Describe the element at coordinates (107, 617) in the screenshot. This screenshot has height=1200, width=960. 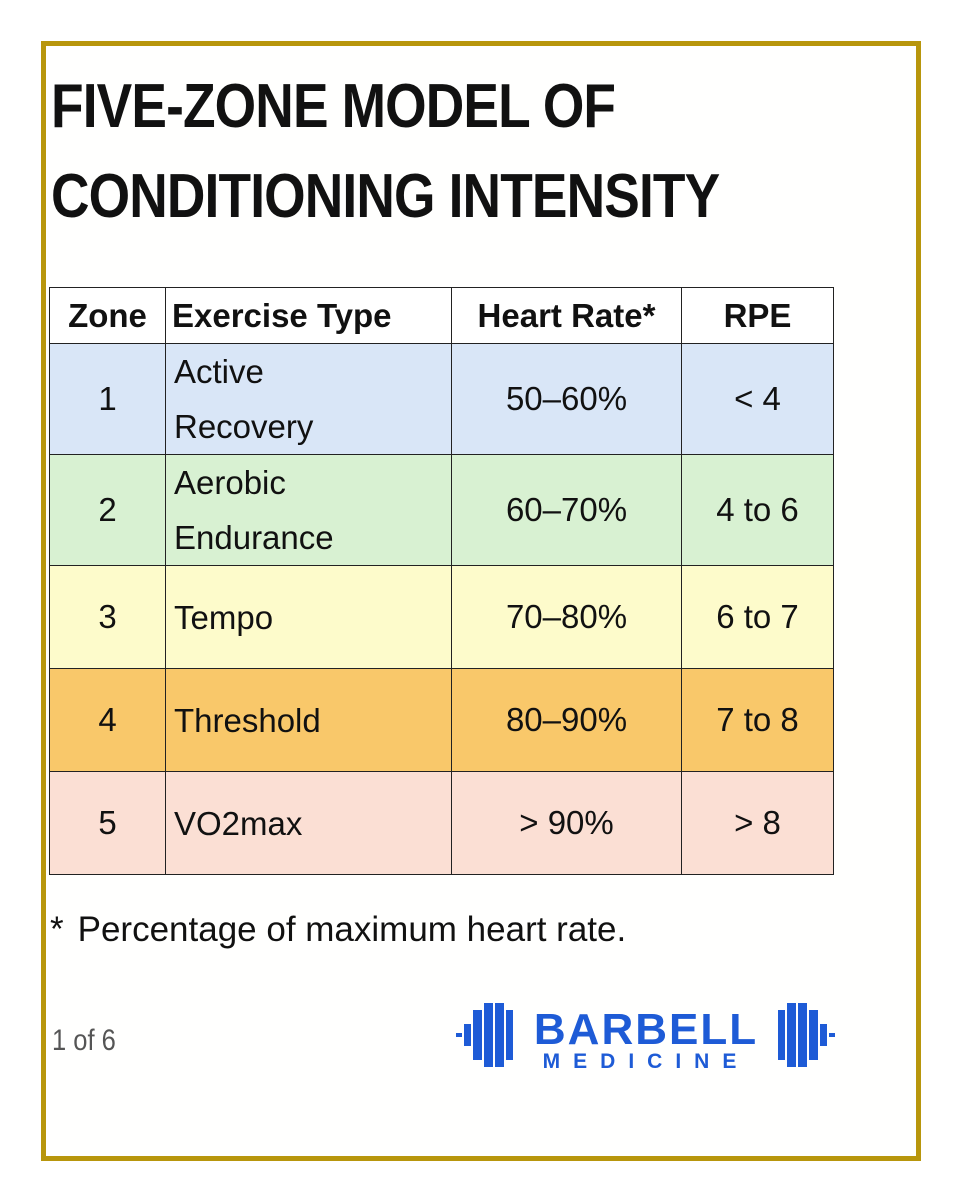
I see `zone-cell: 3` at that location.